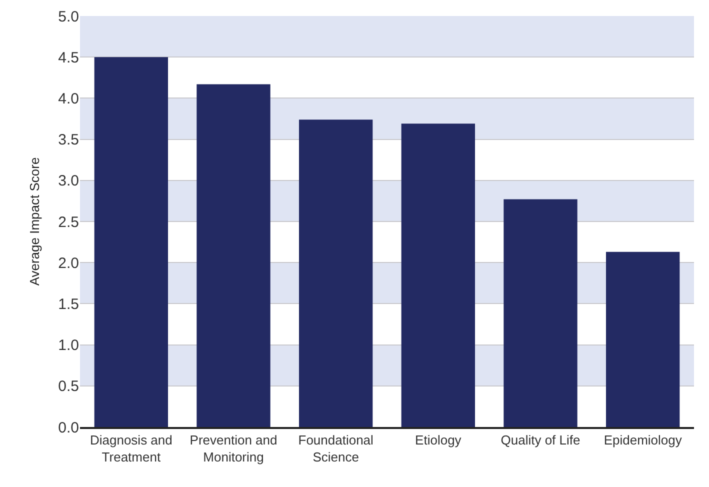 The height and width of the screenshot is (487, 709). Describe the element at coordinates (68, 387) in the screenshot. I see `y-tick-label: 0.5` at that location.